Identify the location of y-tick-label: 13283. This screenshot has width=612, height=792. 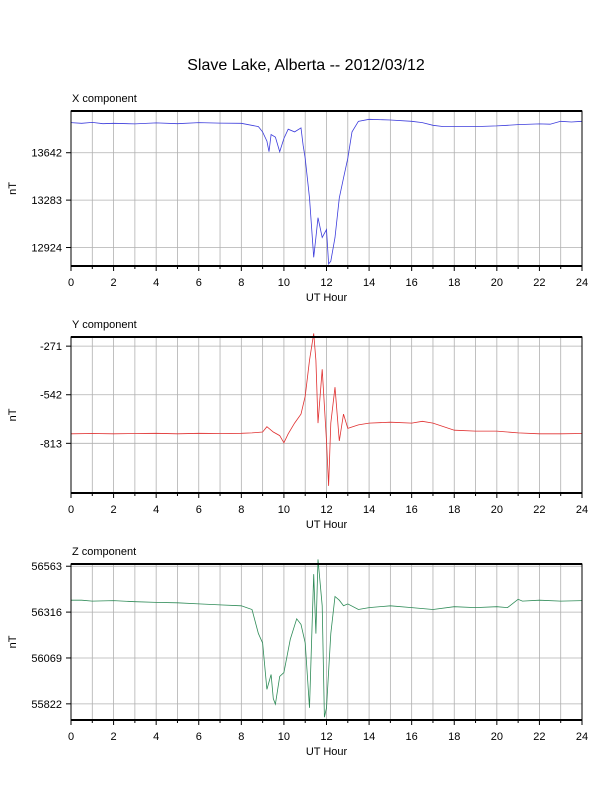
(46, 201).